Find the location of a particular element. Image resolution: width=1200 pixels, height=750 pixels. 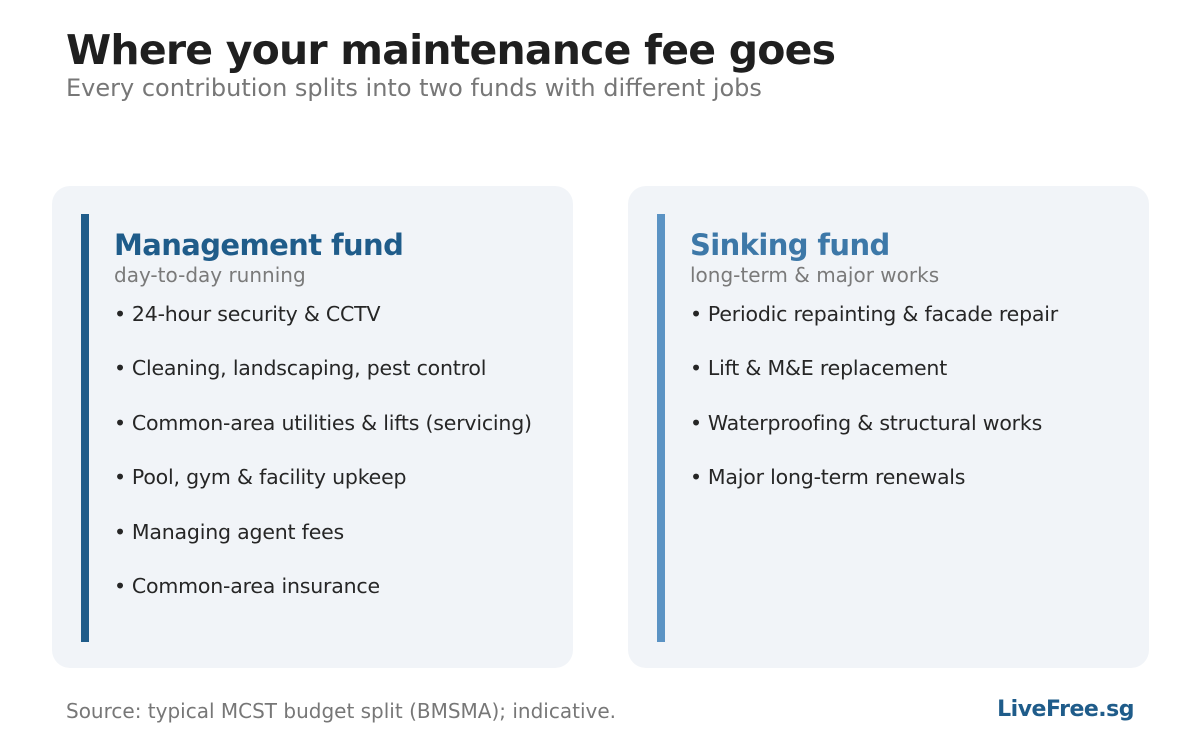

management-fund-item-label: Common-area insurance is located at coordinates (255, 585).